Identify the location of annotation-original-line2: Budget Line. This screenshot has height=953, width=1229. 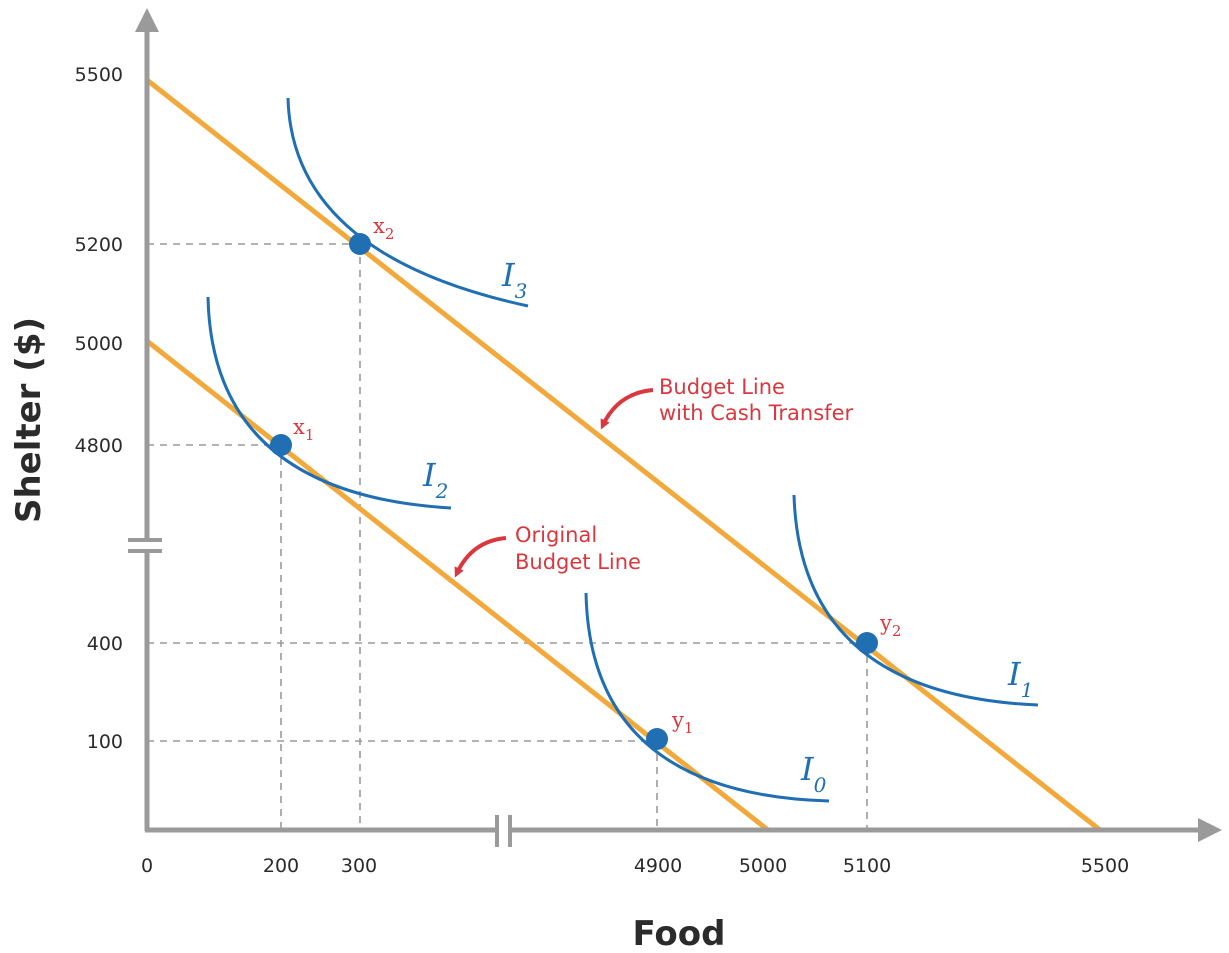
(578, 562).